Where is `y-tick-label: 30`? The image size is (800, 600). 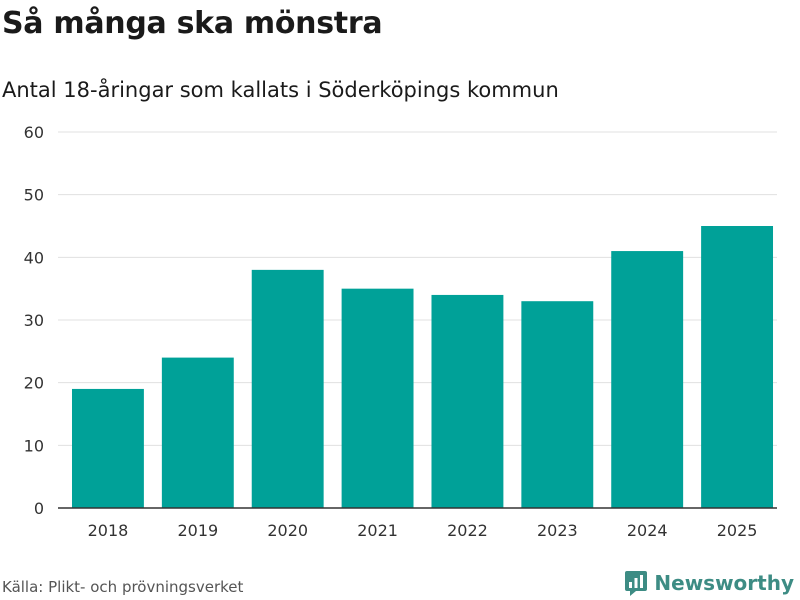
y-tick-label: 30 is located at coordinates (34, 320).